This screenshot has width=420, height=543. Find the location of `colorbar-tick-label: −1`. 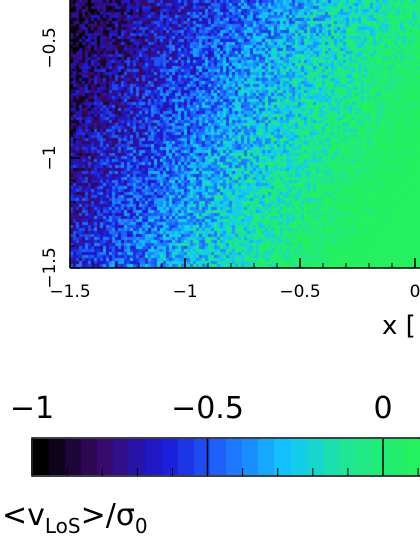

colorbar-tick-label: −1 is located at coordinates (32, 408).